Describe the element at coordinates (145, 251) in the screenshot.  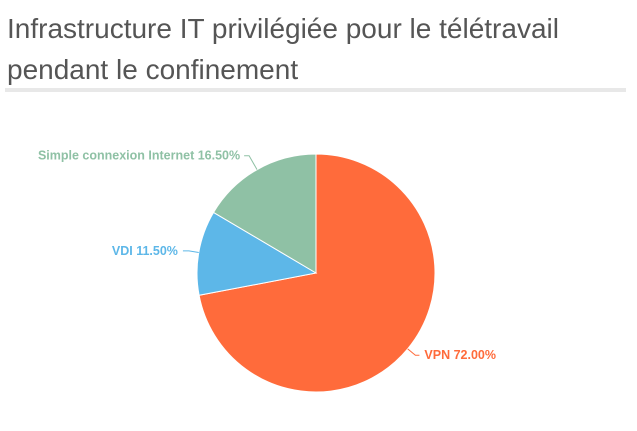
I see `slice-label-vdi: VDI 11.50%` at that location.